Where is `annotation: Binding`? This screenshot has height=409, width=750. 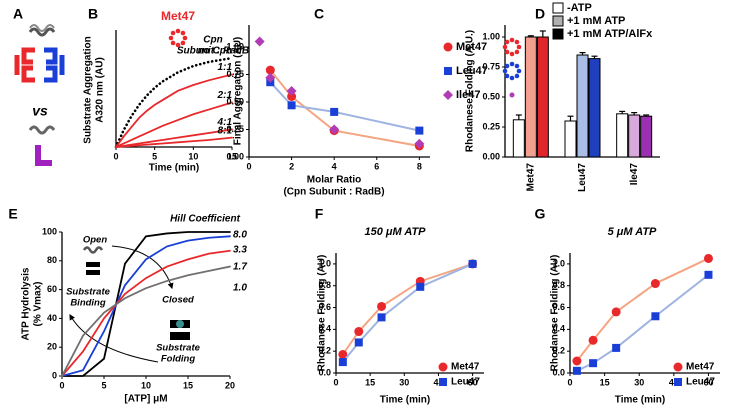 annotation: Binding is located at coordinates (88, 303).